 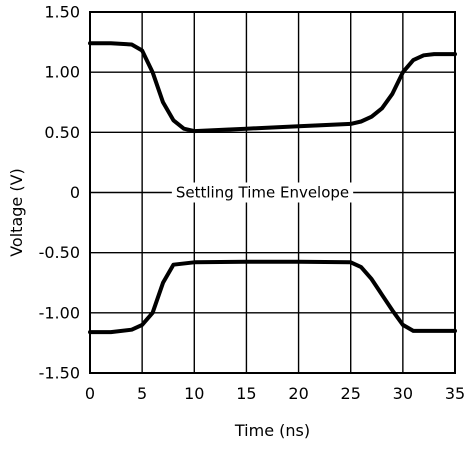 I want to click on y-tick-labels: 1.50 1.00 0.50 0 -0.50 -1.00 -1.50, so click(x=59, y=193).